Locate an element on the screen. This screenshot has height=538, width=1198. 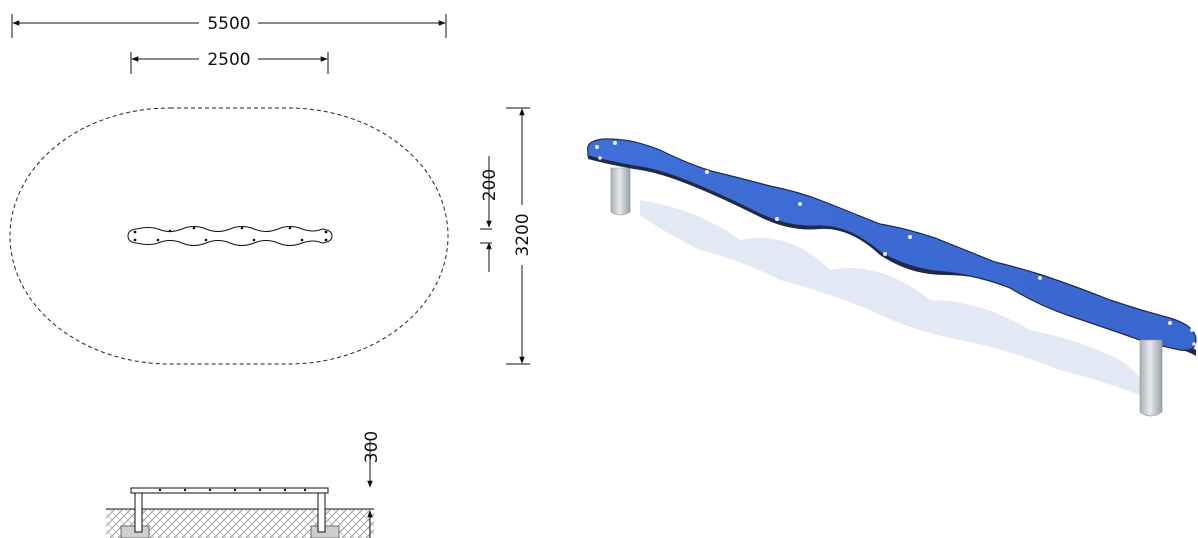
zone-width-dimension: 3200 is located at coordinates (519, 236).